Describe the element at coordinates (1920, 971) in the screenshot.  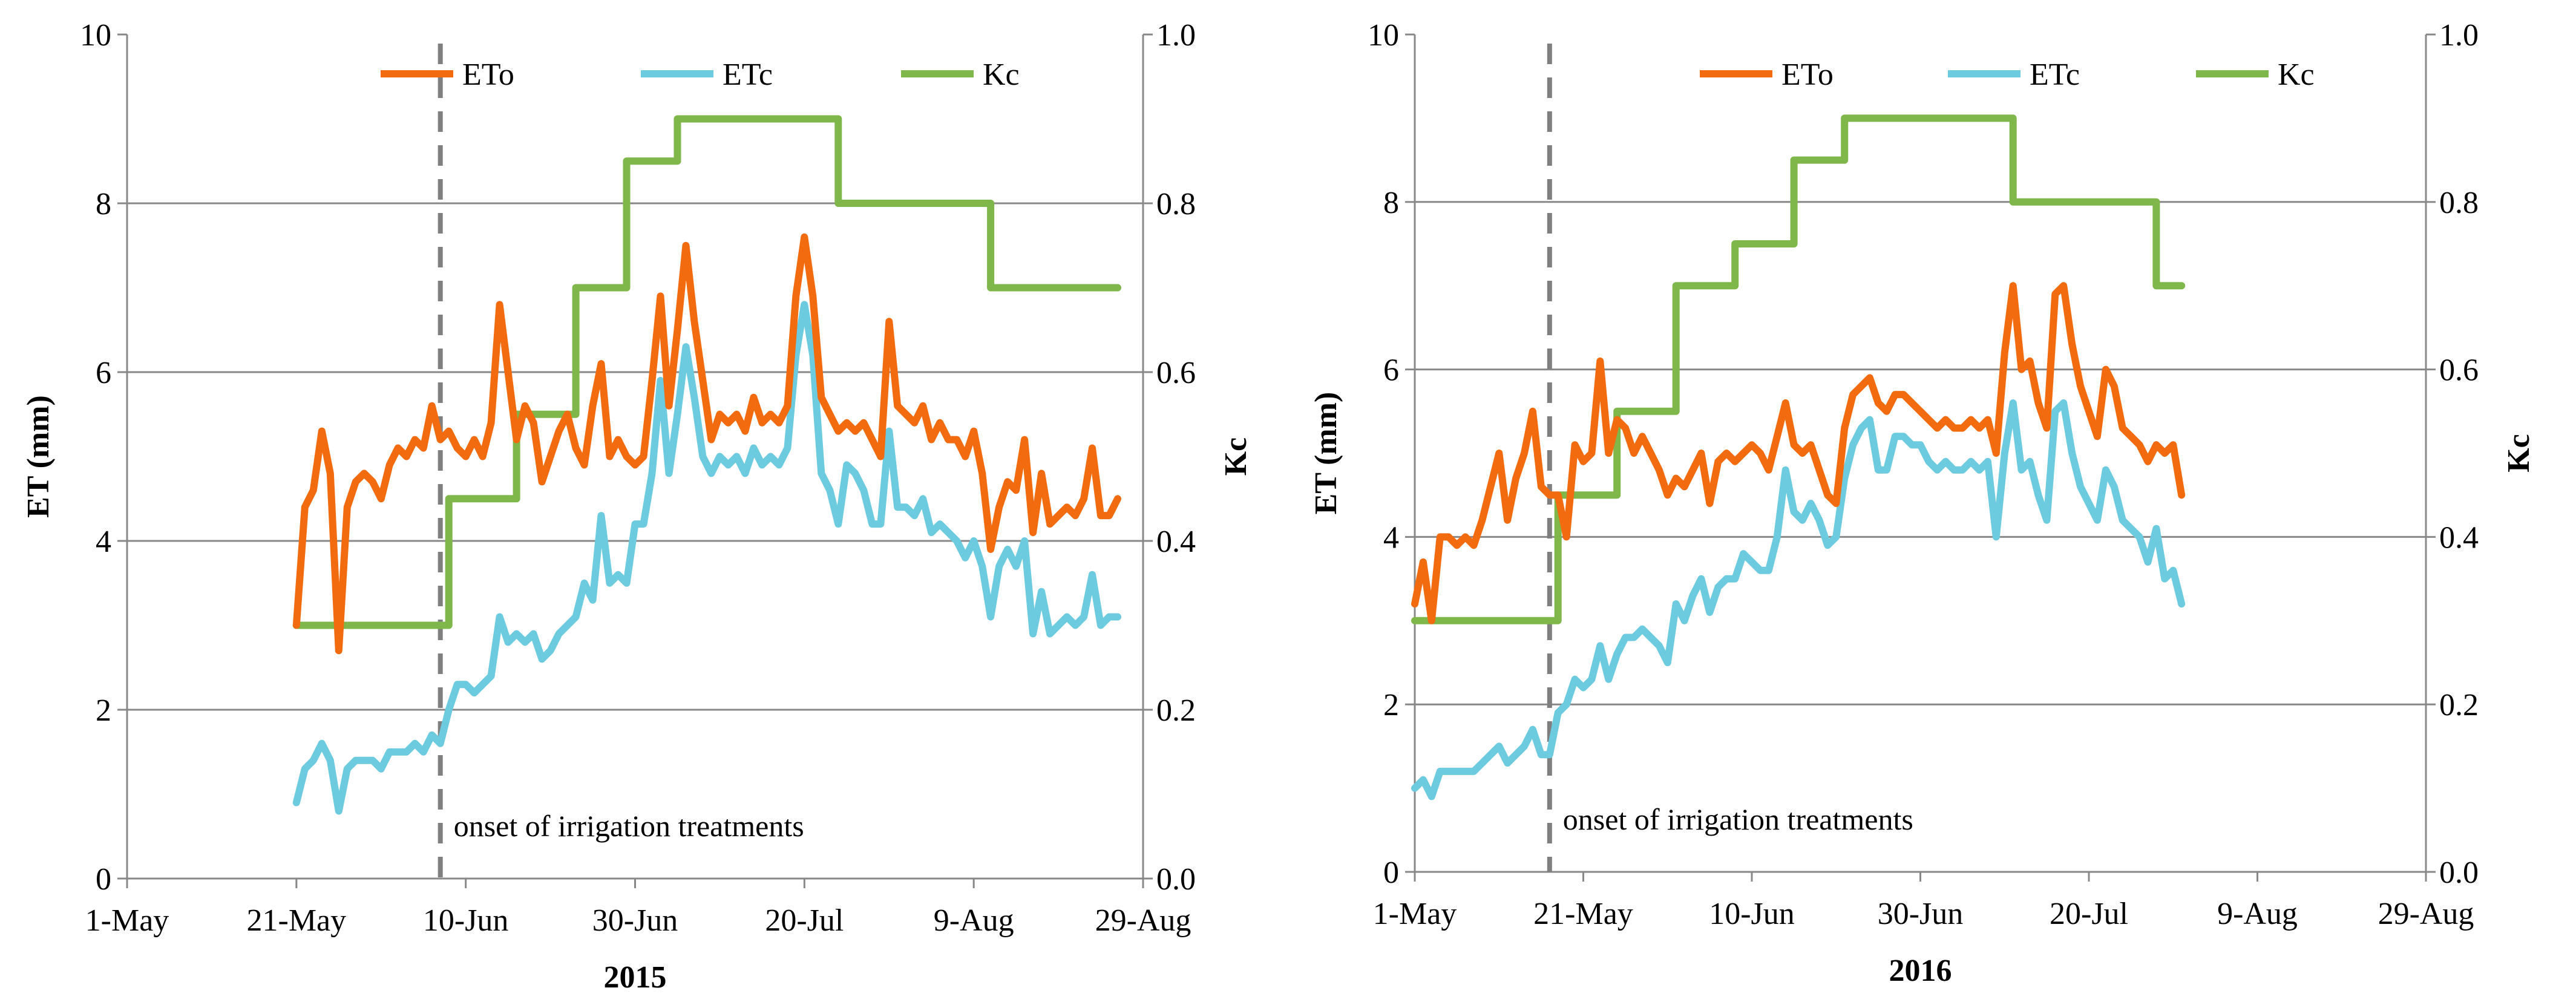
I see `x-axis-title: 2016` at that location.